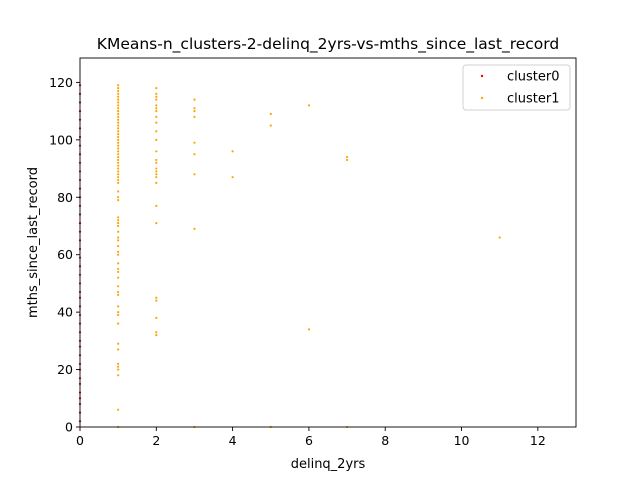  I want to click on legend-box, so click(516, 87).